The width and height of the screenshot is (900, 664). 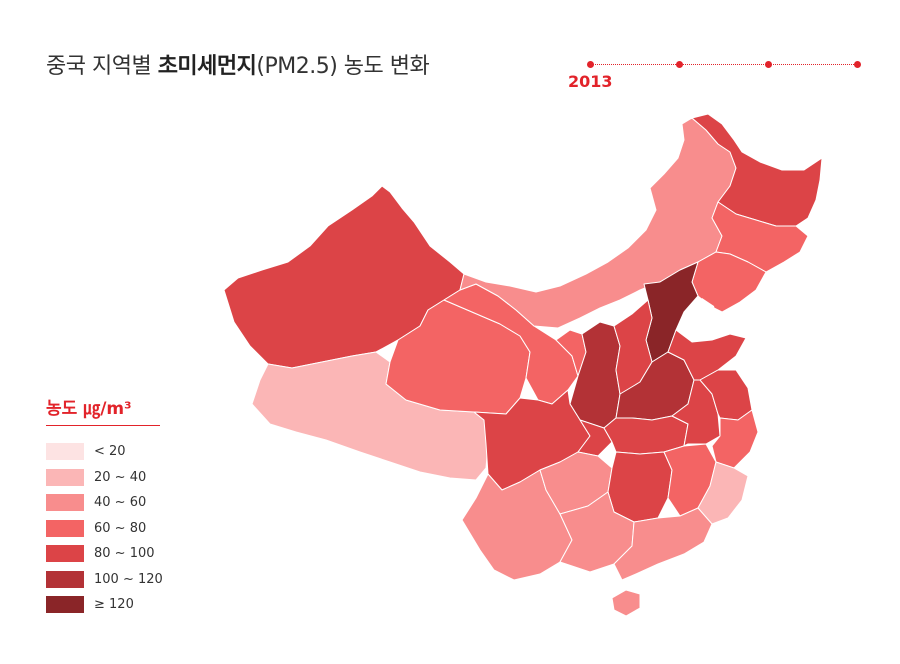 What do you see at coordinates (120, 477) in the screenshot?
I see `legend-label: 20 ~ 40` at bounding box center [120, 477].